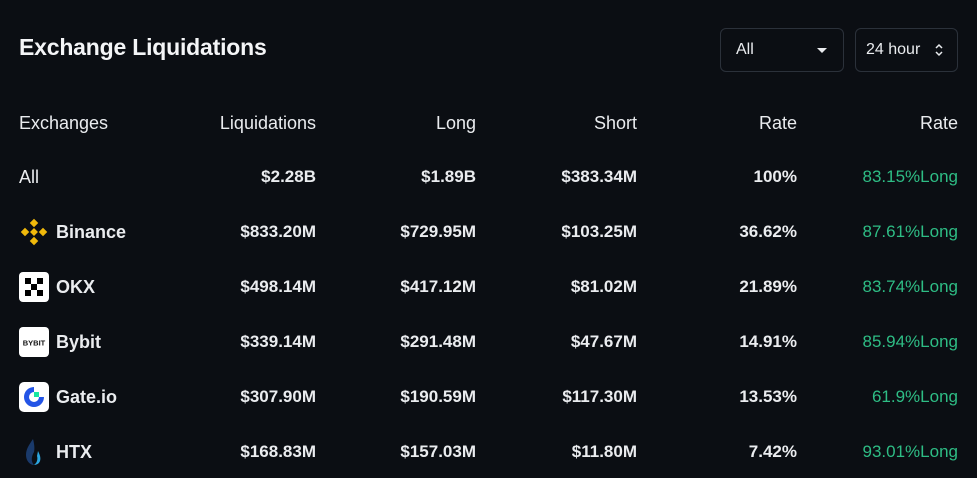 The height and width of the screenshot is (478, 977). Describe the element at coordinates (775, 176) in the screenshot. I see `rate-value: 100%` at that location.